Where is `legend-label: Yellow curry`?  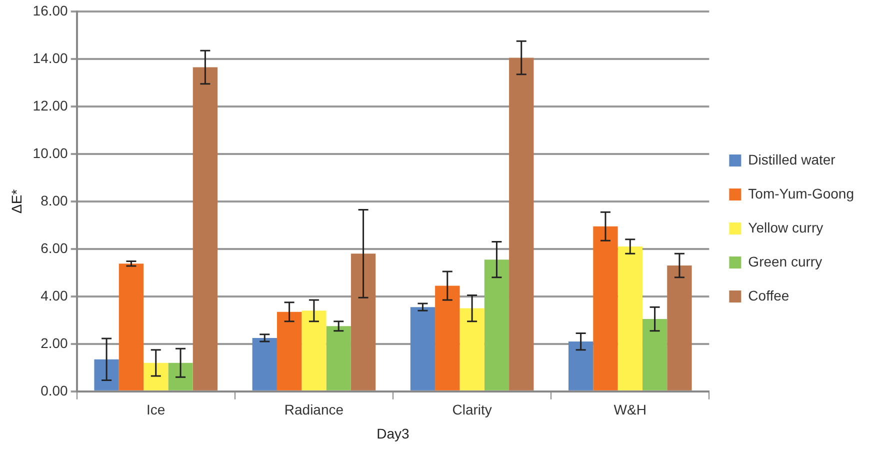
legend-label: Yellow curry is located at coordinates (786, 227).